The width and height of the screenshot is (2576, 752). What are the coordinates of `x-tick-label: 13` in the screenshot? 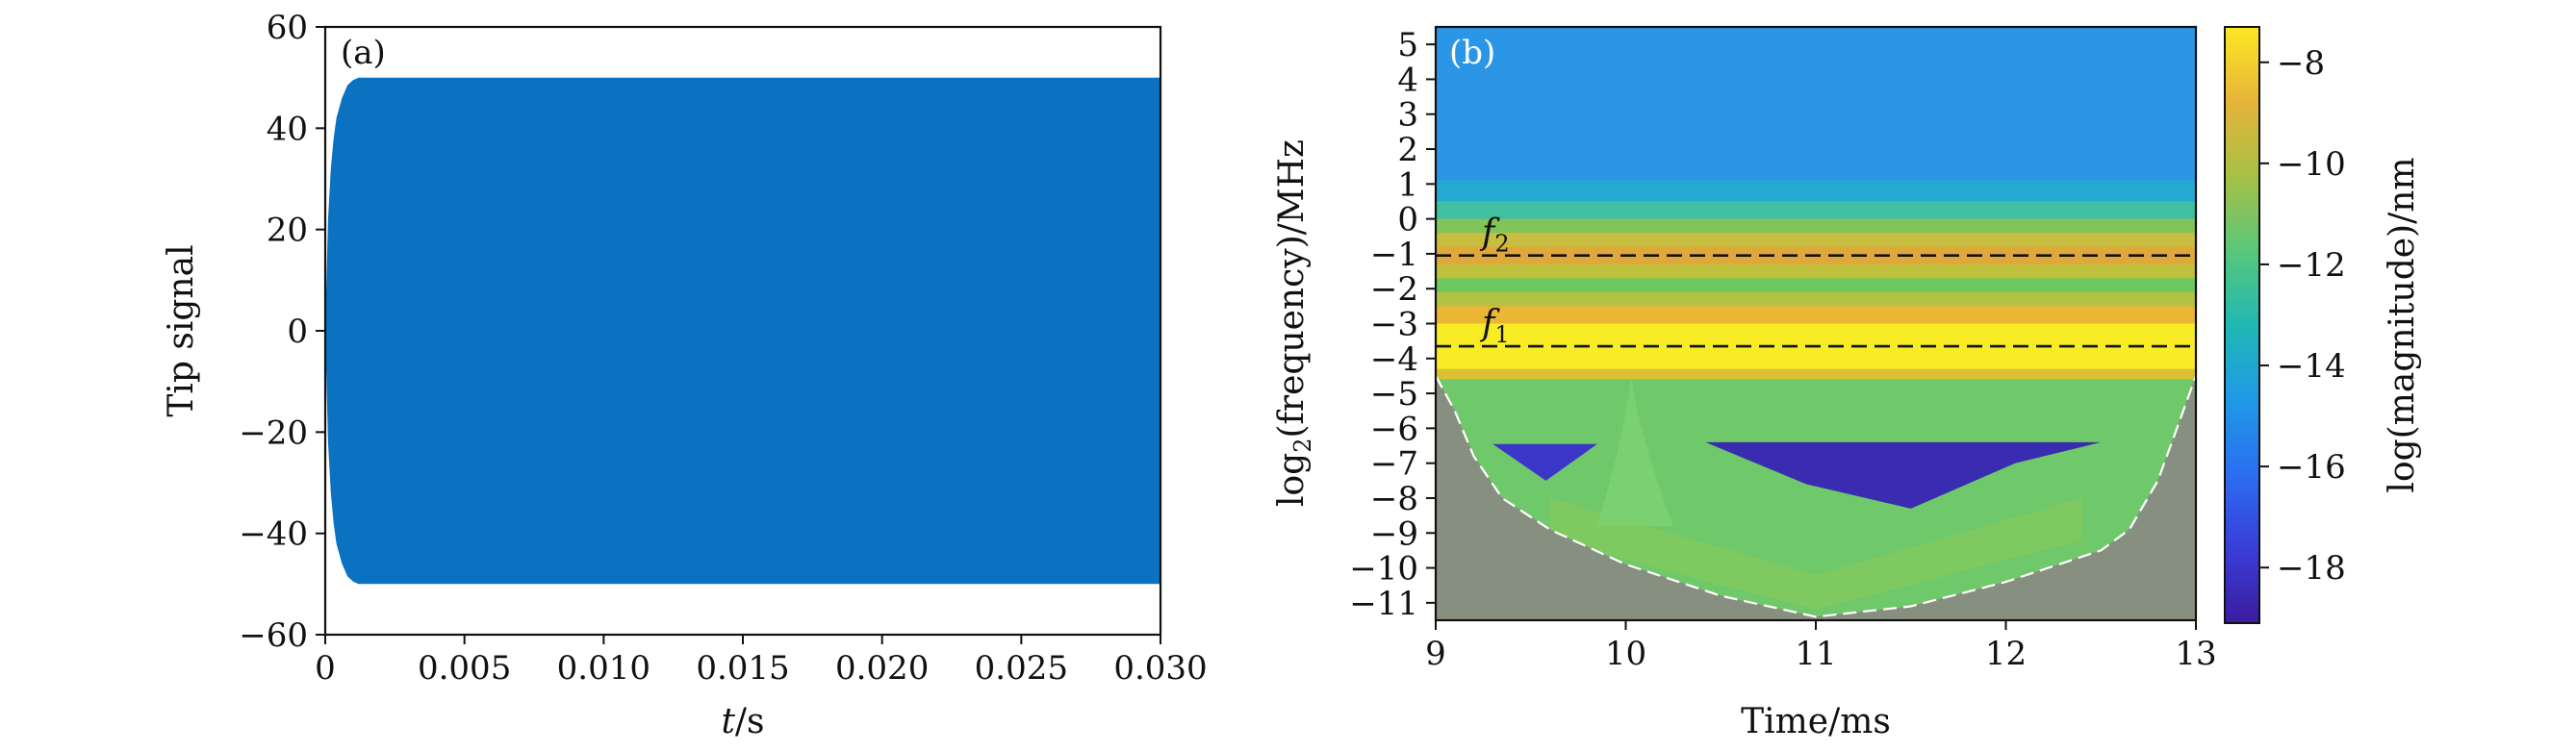 It's located at (2195, 654).